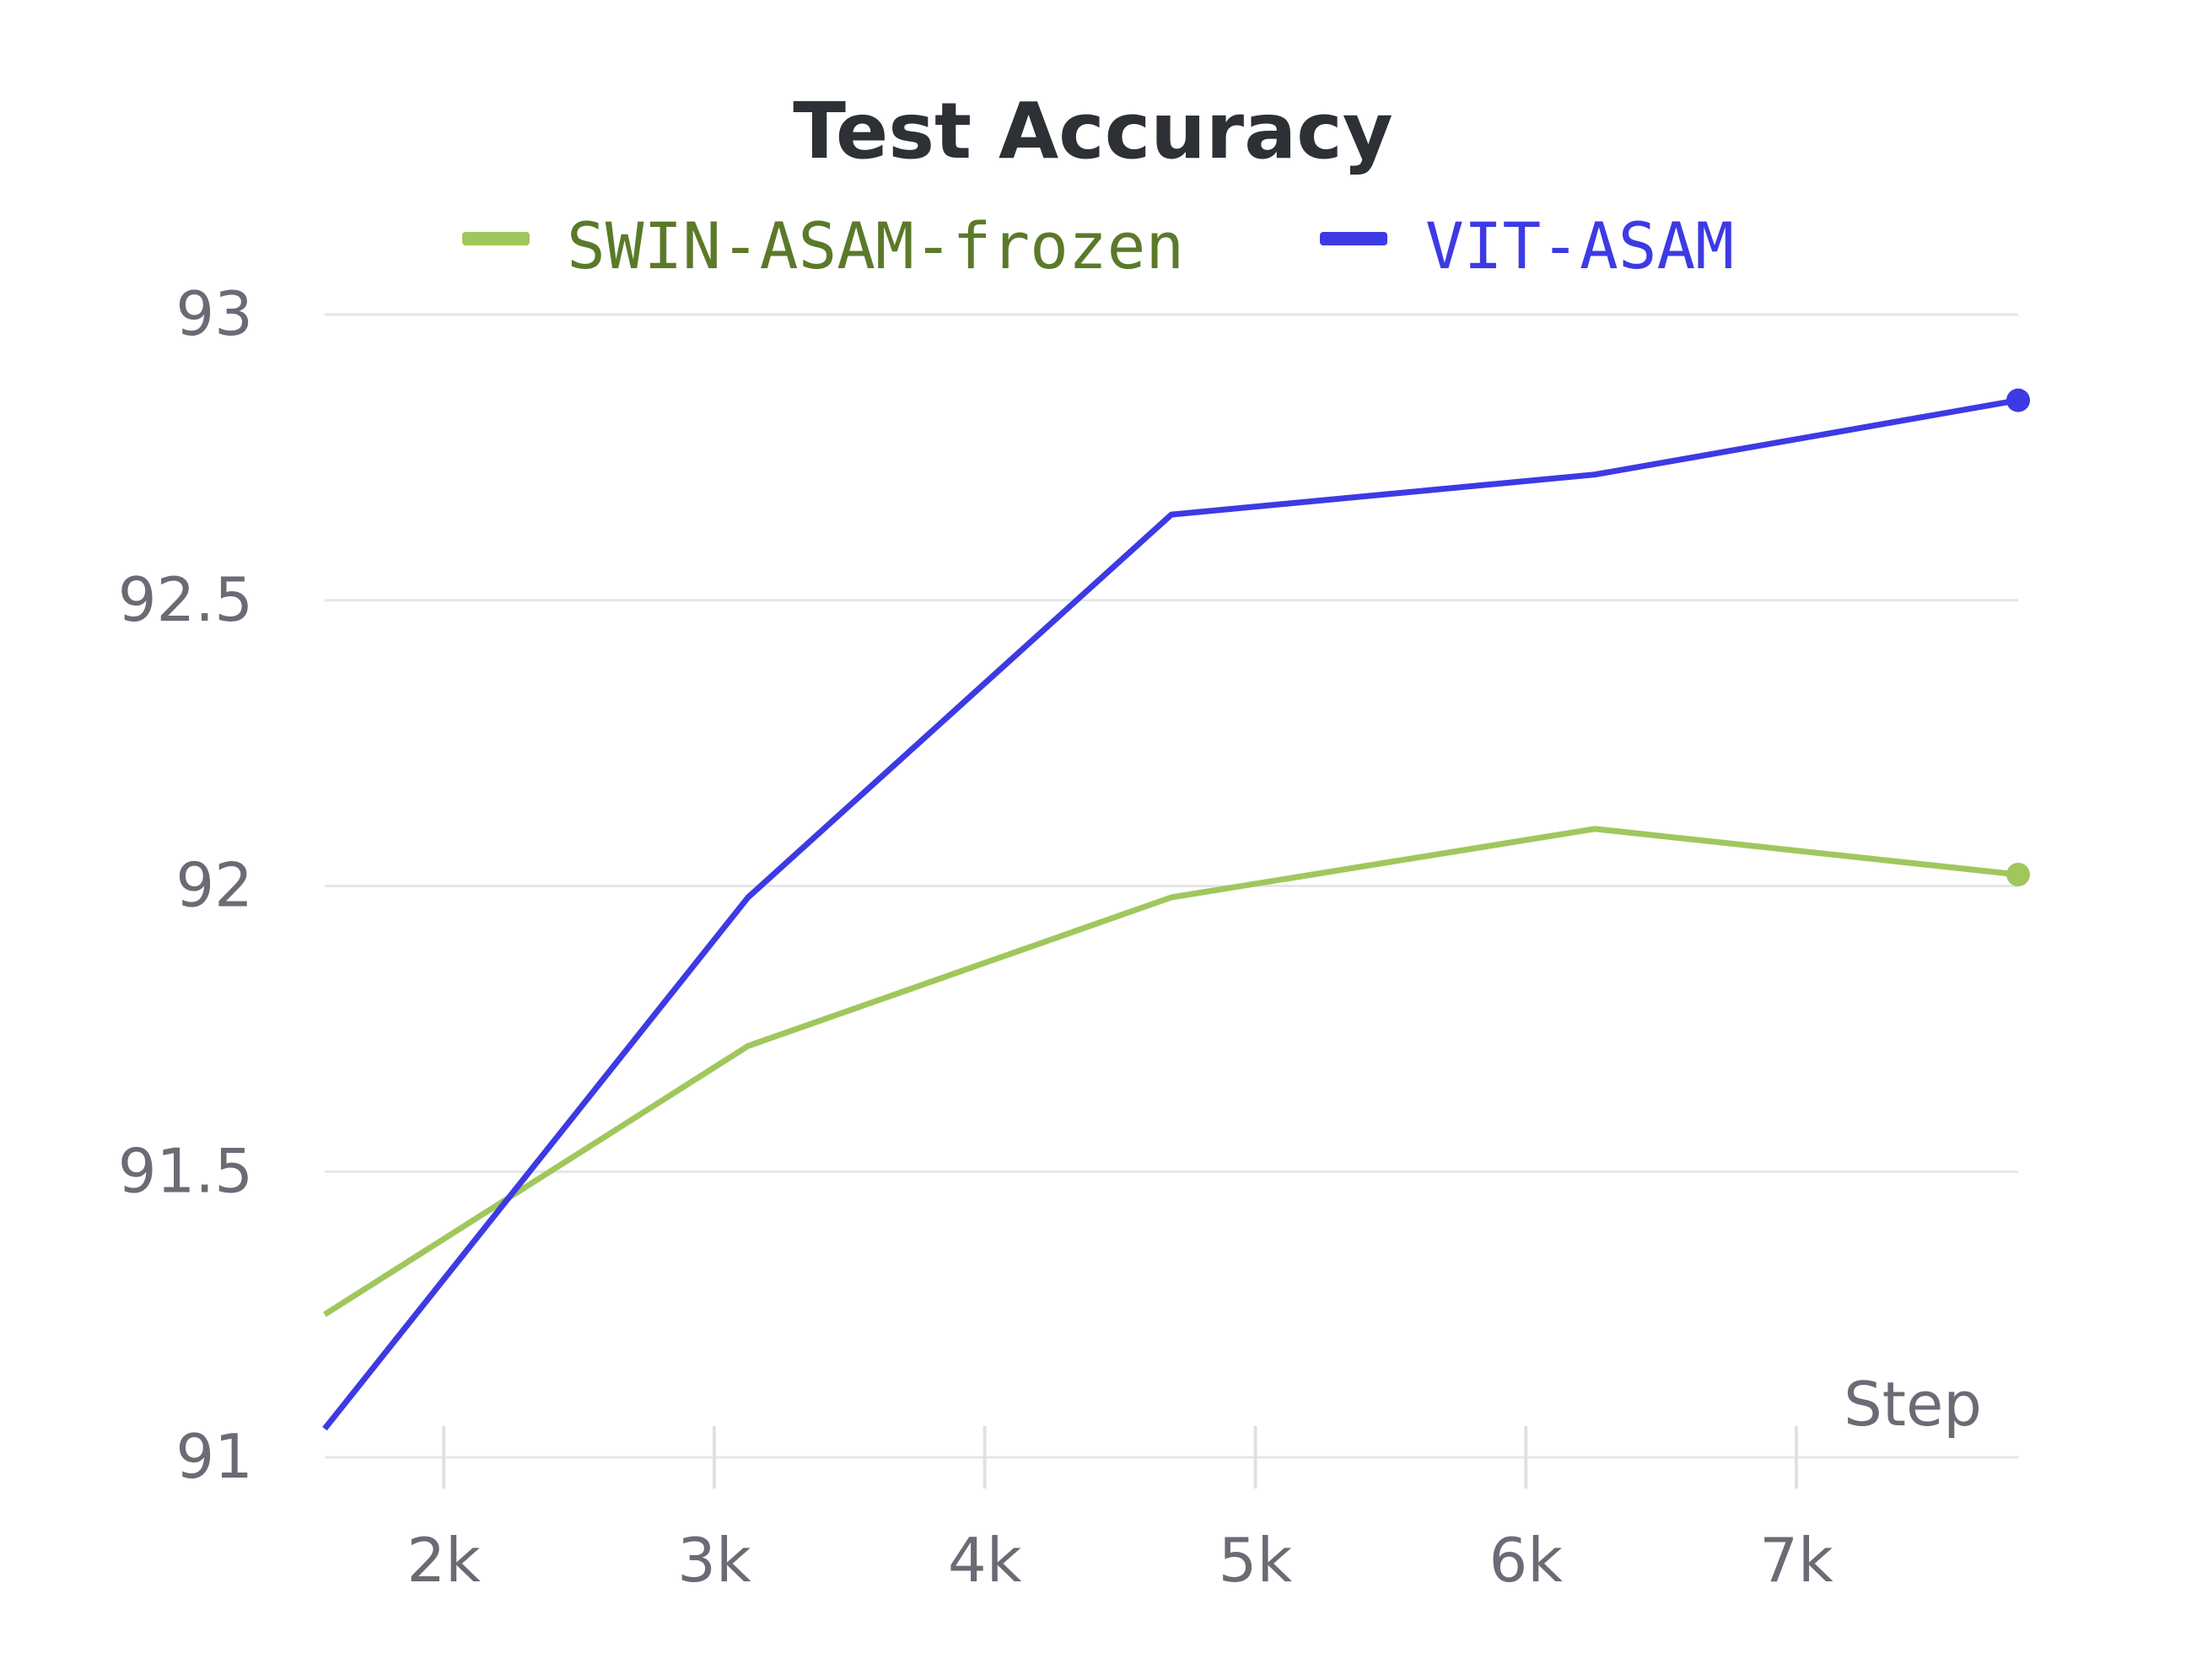 The image size is (2186, 1680). What do you see at coordinates (1120, 1457) in the screenshot?
I see `x-axis-ticks` at bounding box center [1120, 1457].